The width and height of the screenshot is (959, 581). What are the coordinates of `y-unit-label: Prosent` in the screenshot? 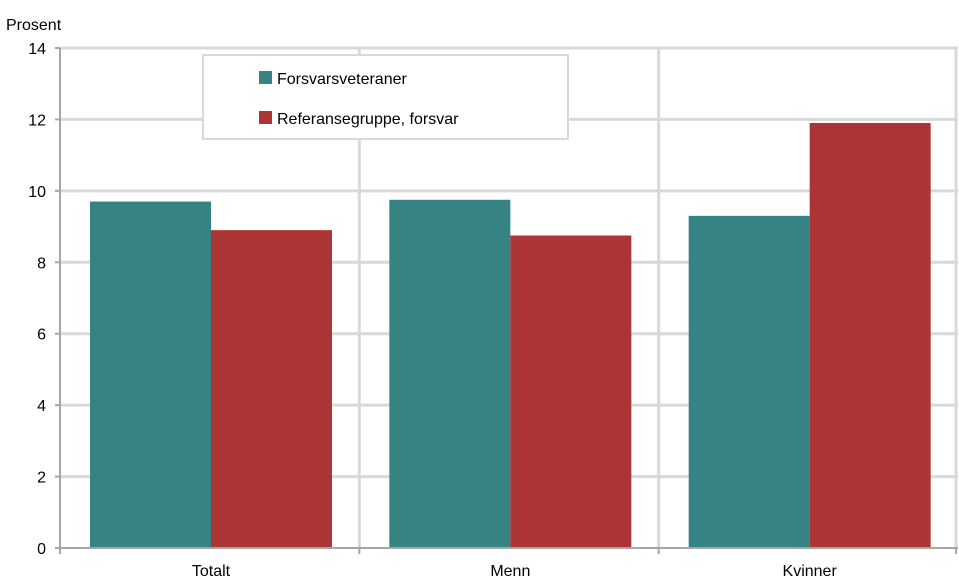 It's located at (34, 25).